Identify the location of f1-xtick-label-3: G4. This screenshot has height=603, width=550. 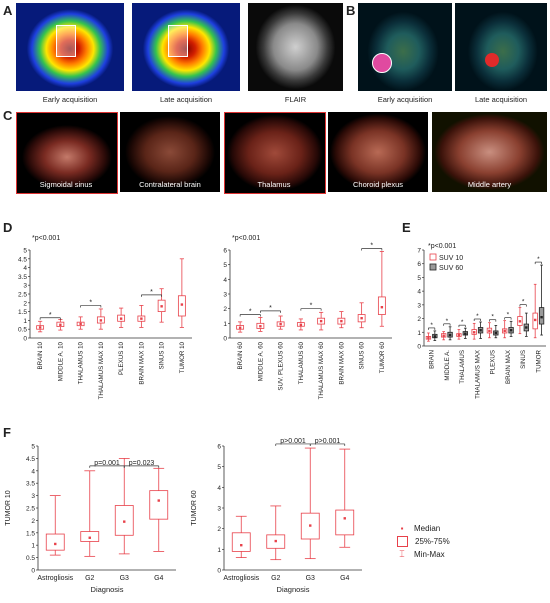
(158, 578).